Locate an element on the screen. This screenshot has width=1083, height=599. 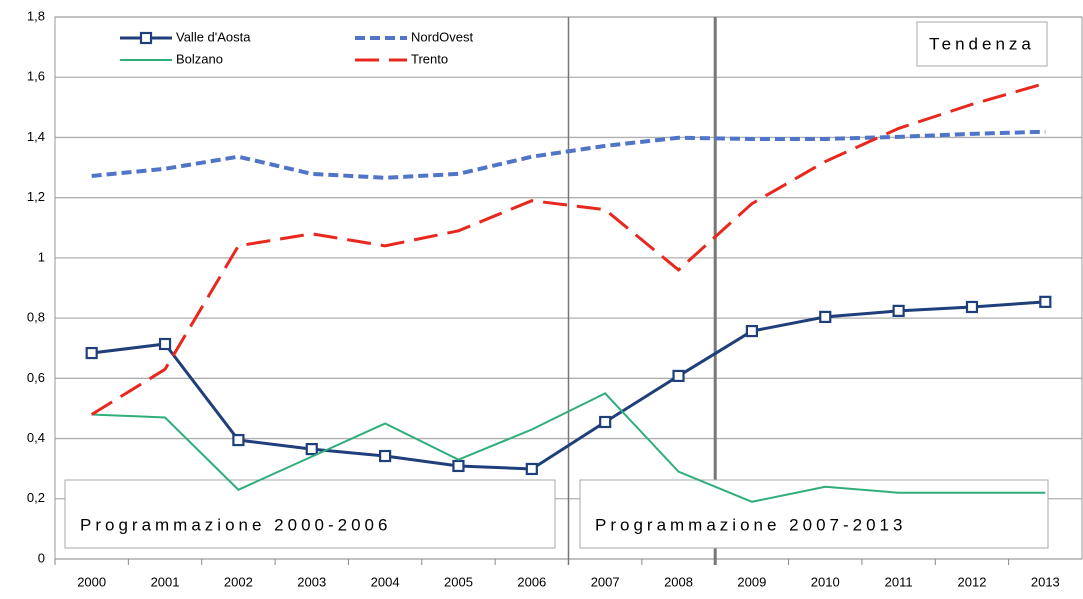
x-tick-label: 2001 is located at coordinates (165, 581).